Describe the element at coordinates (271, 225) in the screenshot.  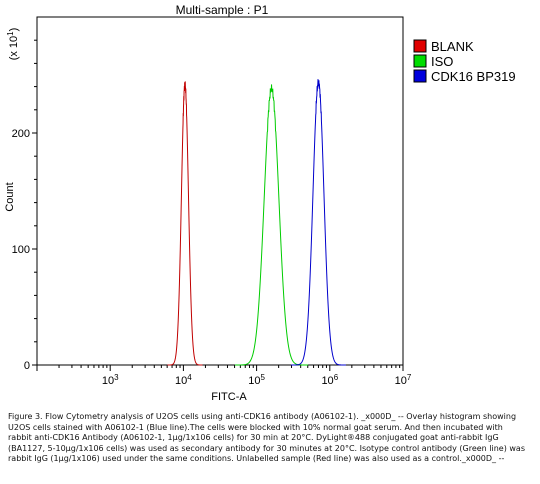
I see `series-line-iso` at that location.